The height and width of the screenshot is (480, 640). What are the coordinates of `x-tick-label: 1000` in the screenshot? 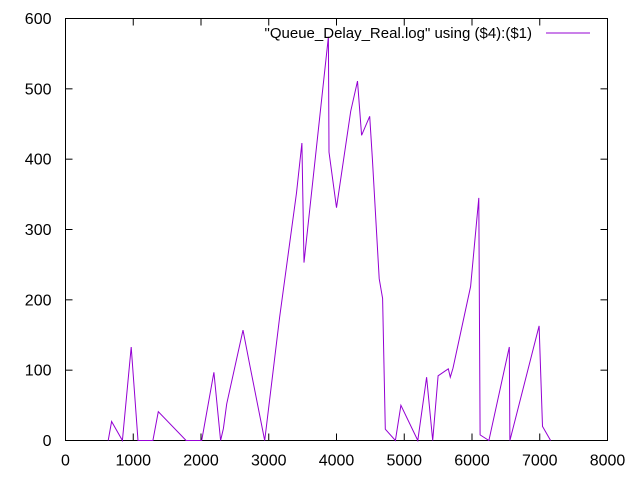 It's located at (133, 461).